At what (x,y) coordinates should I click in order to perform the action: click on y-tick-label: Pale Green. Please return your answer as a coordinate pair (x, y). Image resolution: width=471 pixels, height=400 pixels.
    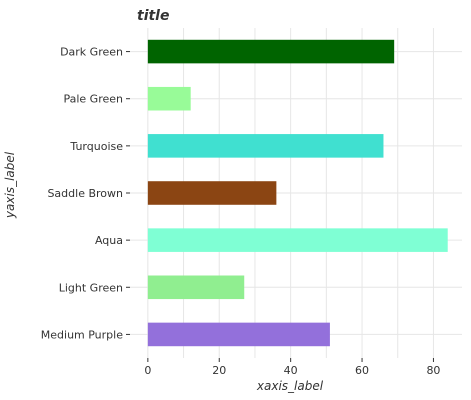
    Looking at the image, I should click on (93, 99).